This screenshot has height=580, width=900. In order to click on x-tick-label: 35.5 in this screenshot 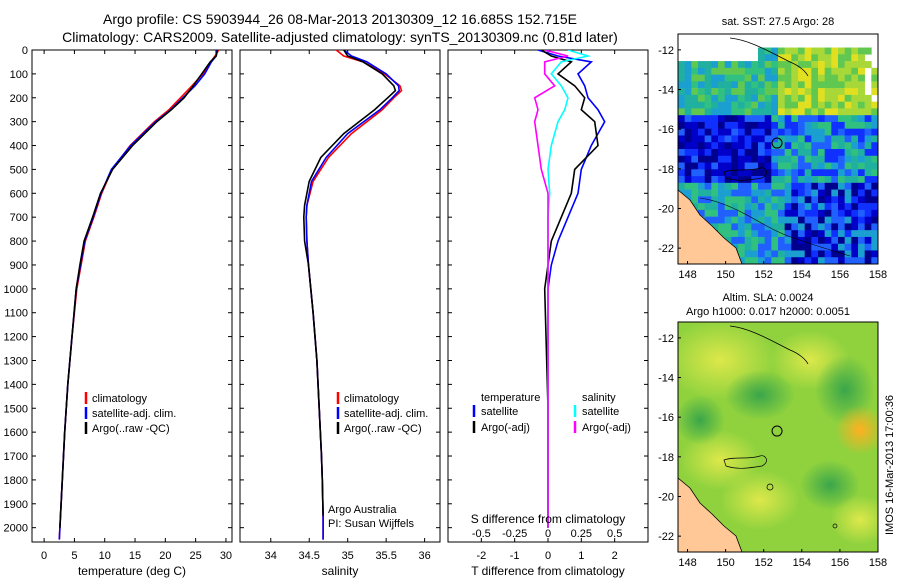, I will do `click(385, 556)`.